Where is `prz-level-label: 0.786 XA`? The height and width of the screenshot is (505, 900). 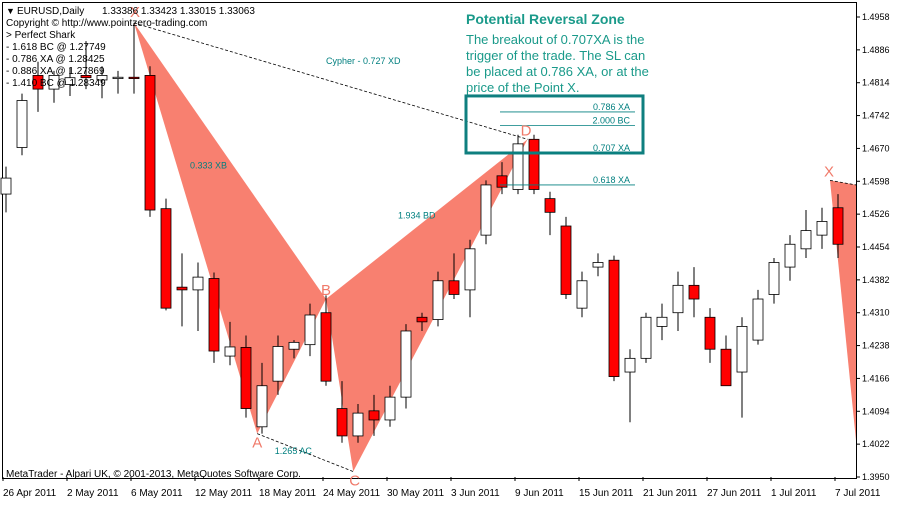
prz-level-label: 0.786 XA is located at coordinates (611, 107).